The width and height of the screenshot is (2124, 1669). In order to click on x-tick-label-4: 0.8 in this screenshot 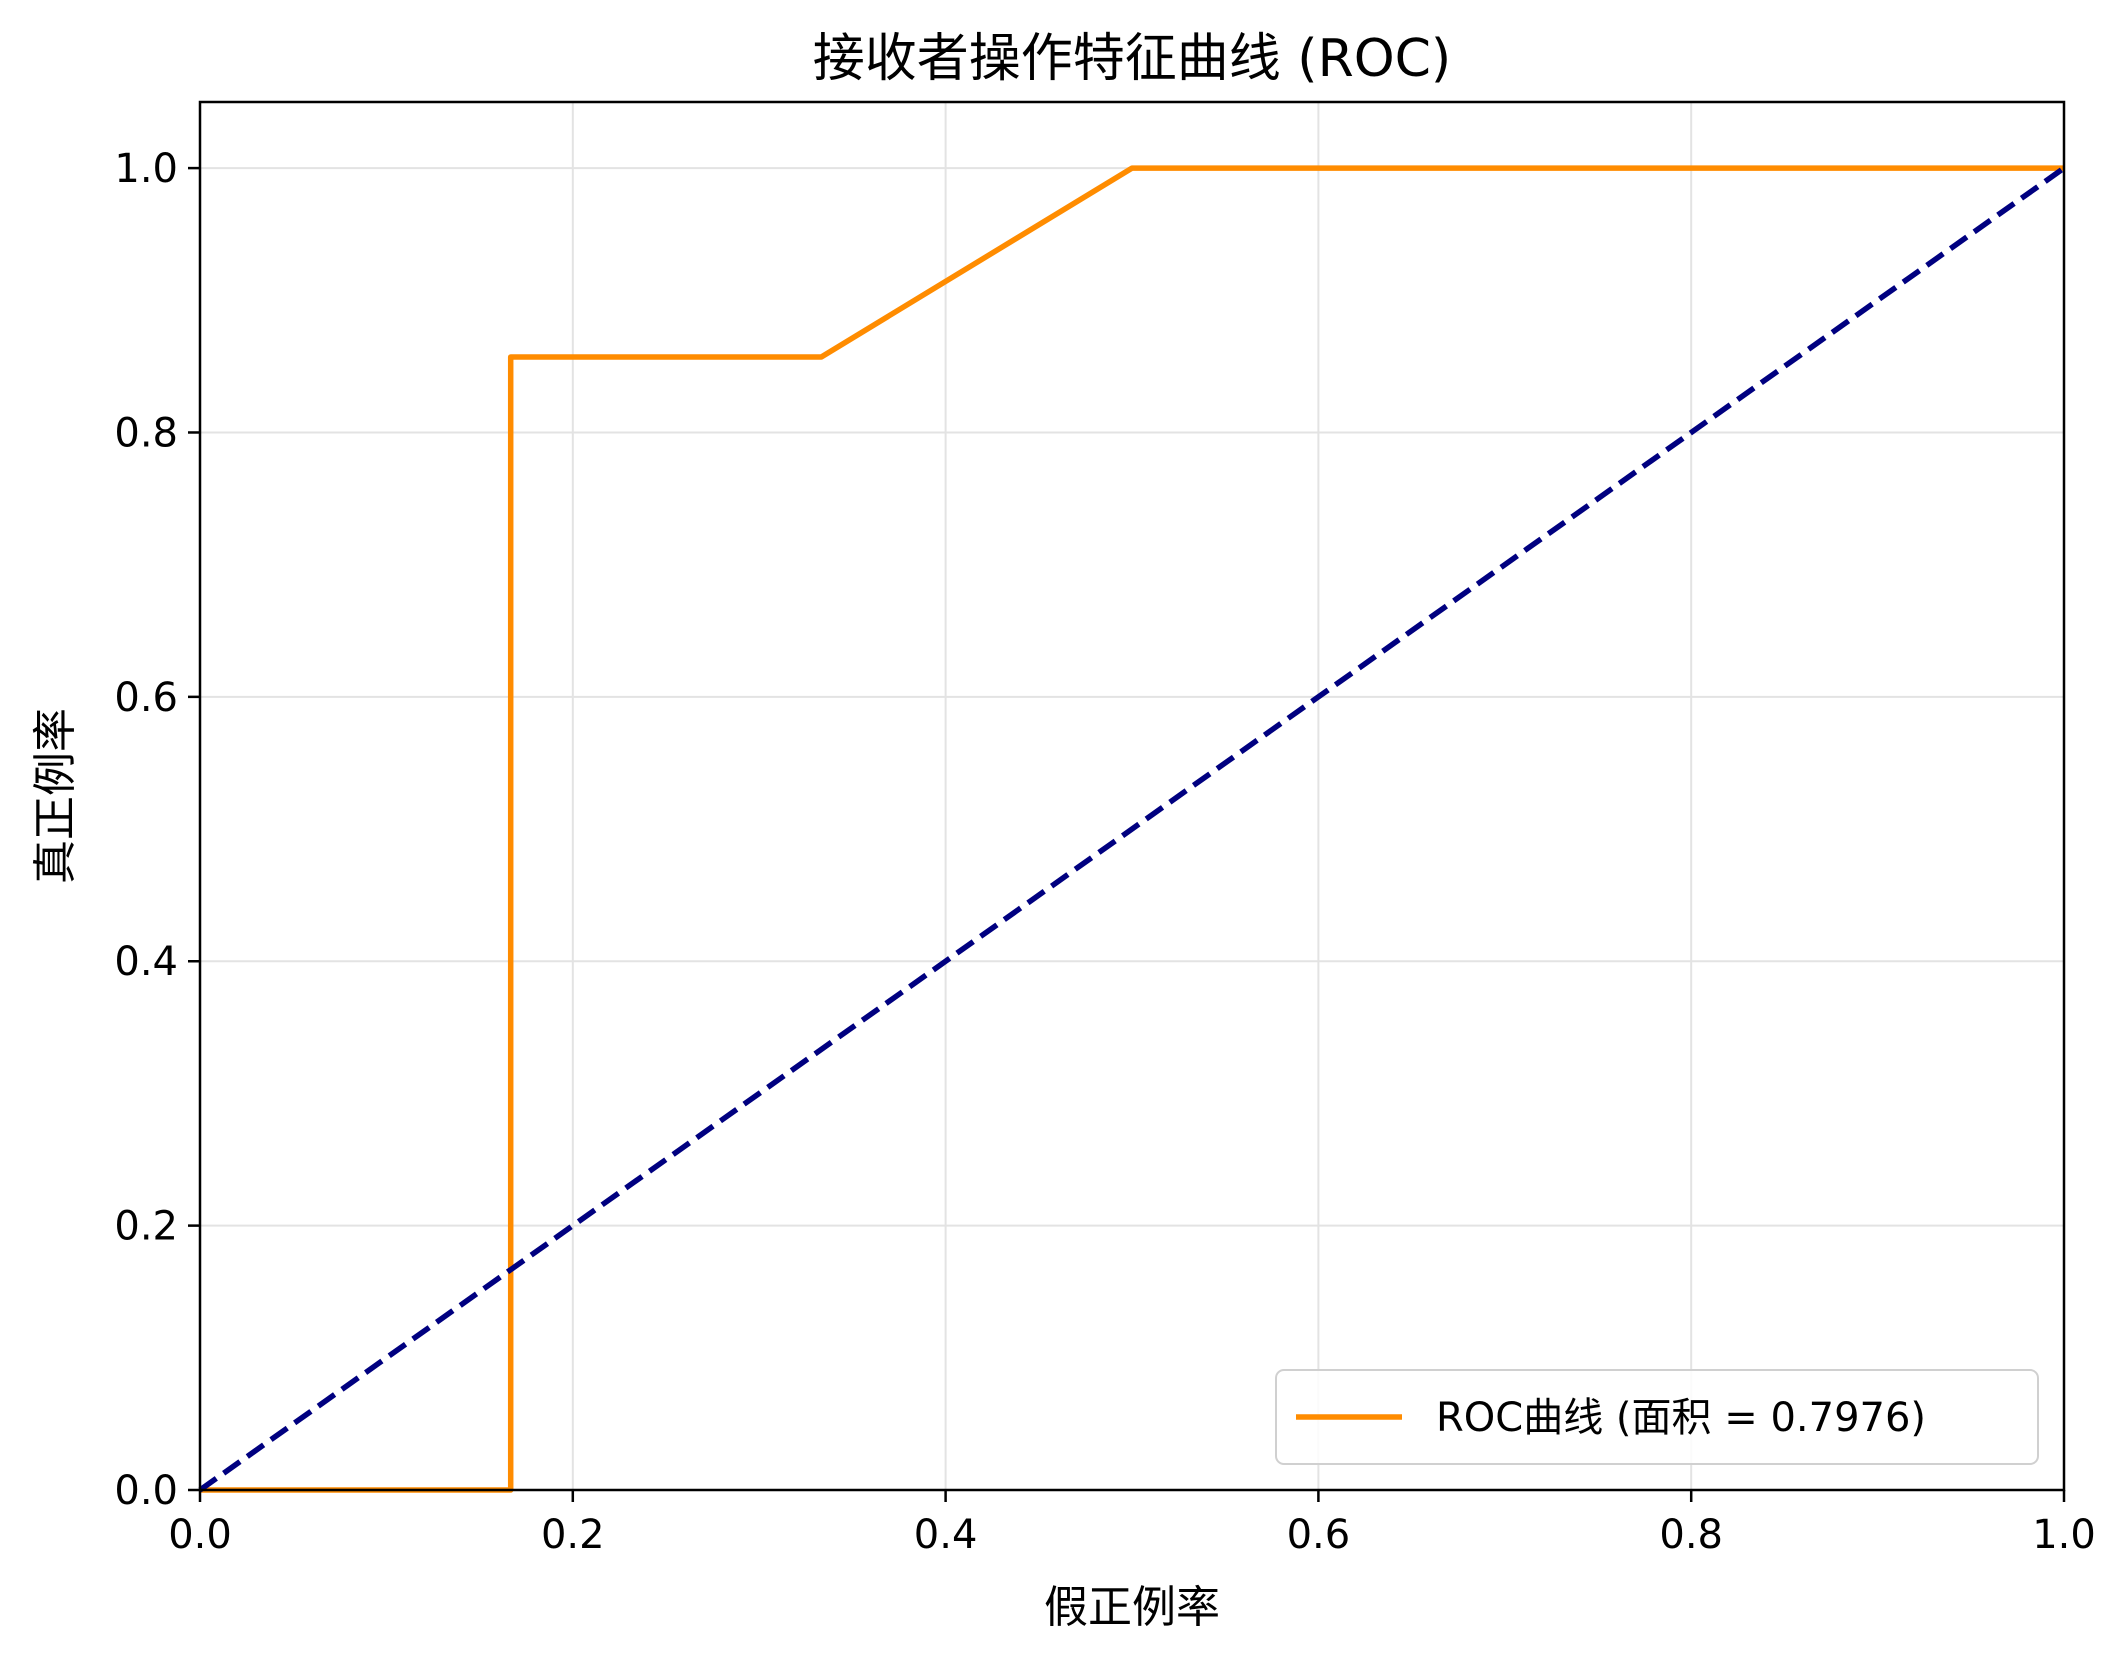, I will do `click(1691, 1535)`.